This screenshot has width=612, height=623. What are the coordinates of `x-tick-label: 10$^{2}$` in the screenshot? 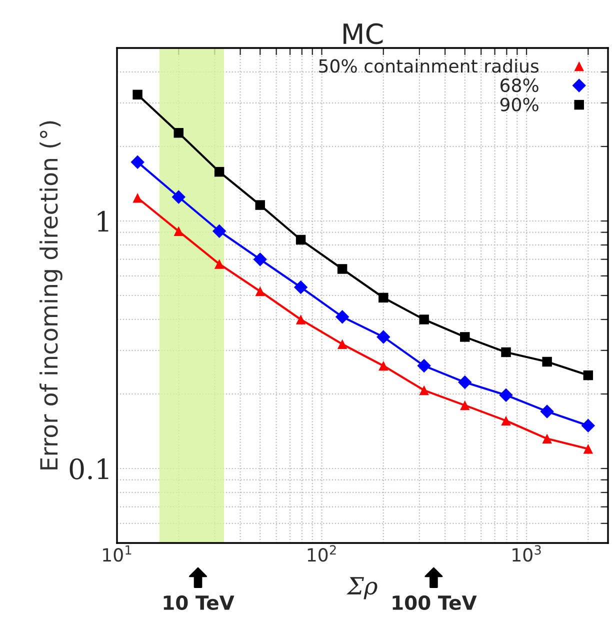 It's located at (322, 553).